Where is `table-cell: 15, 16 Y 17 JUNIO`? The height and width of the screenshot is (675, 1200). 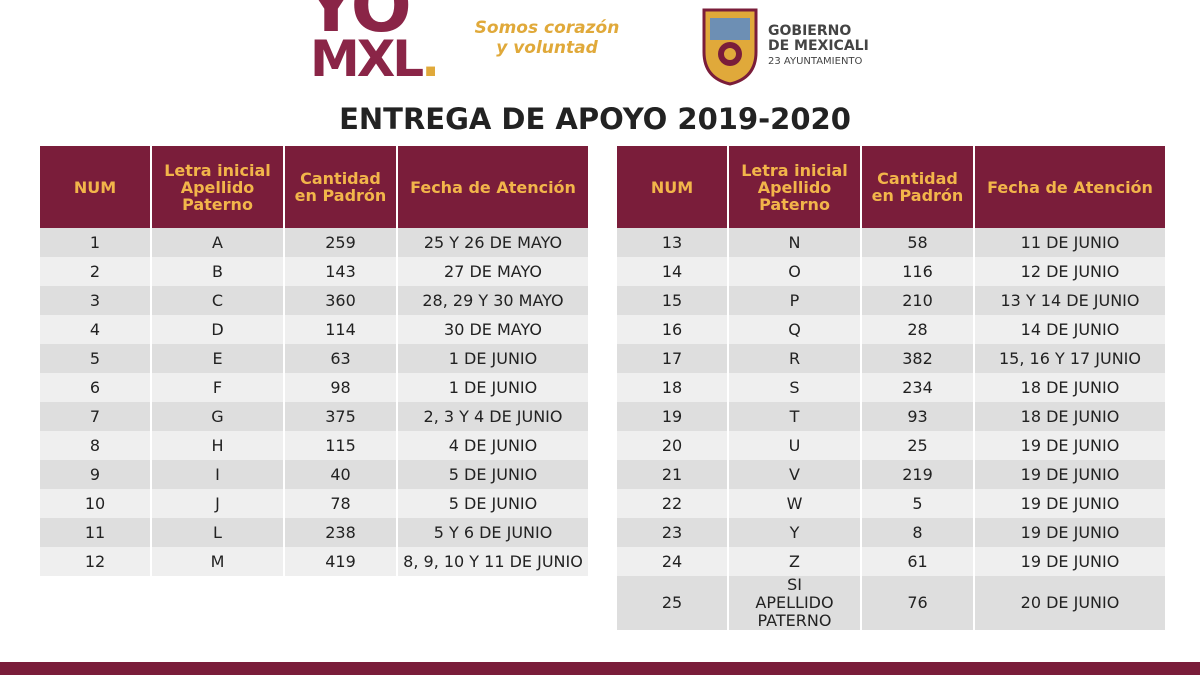 table-cell: 15, 16 Y 17 JUNIO is located at coordinates (1069, 358).